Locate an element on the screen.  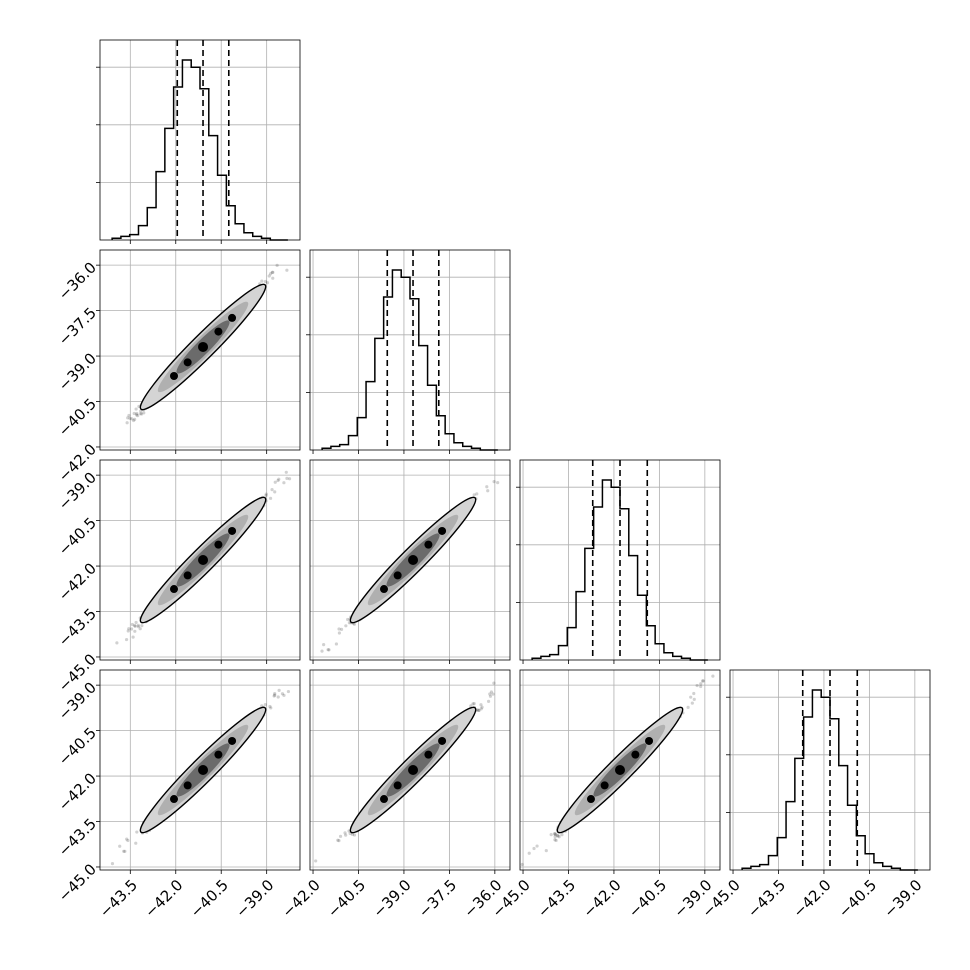
panel-3-1: −42.0 −40.5 −39.0 −37.5 −36.0 is located at coordinates (395, 795).